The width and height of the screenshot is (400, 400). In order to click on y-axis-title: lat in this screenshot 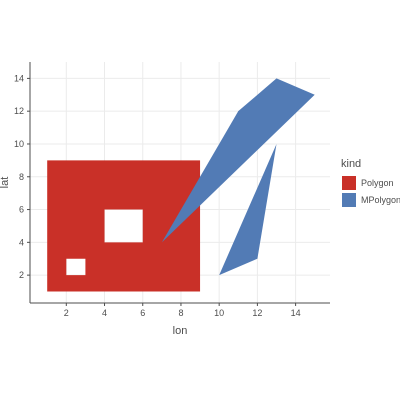, I will do `click(5, 183)`.